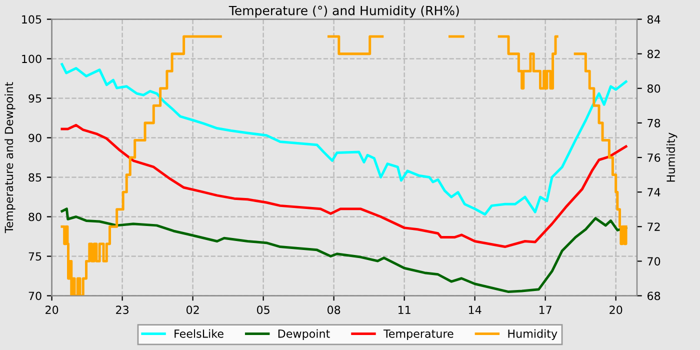  I want to click on y2-tick-label: 70, so click(654, 261).